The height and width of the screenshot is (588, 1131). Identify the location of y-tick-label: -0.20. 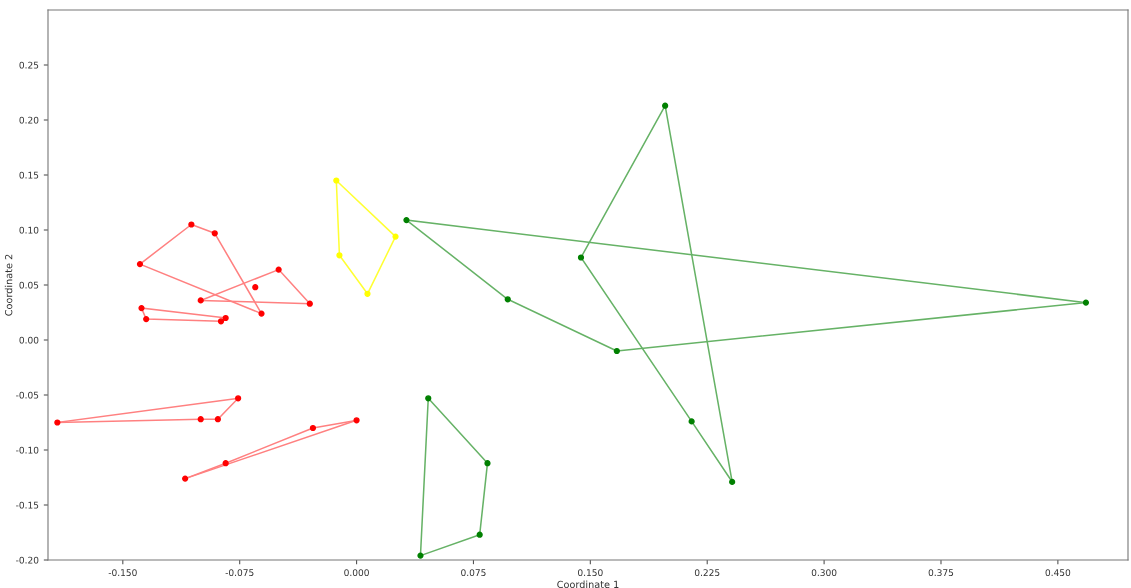
(27, 560).